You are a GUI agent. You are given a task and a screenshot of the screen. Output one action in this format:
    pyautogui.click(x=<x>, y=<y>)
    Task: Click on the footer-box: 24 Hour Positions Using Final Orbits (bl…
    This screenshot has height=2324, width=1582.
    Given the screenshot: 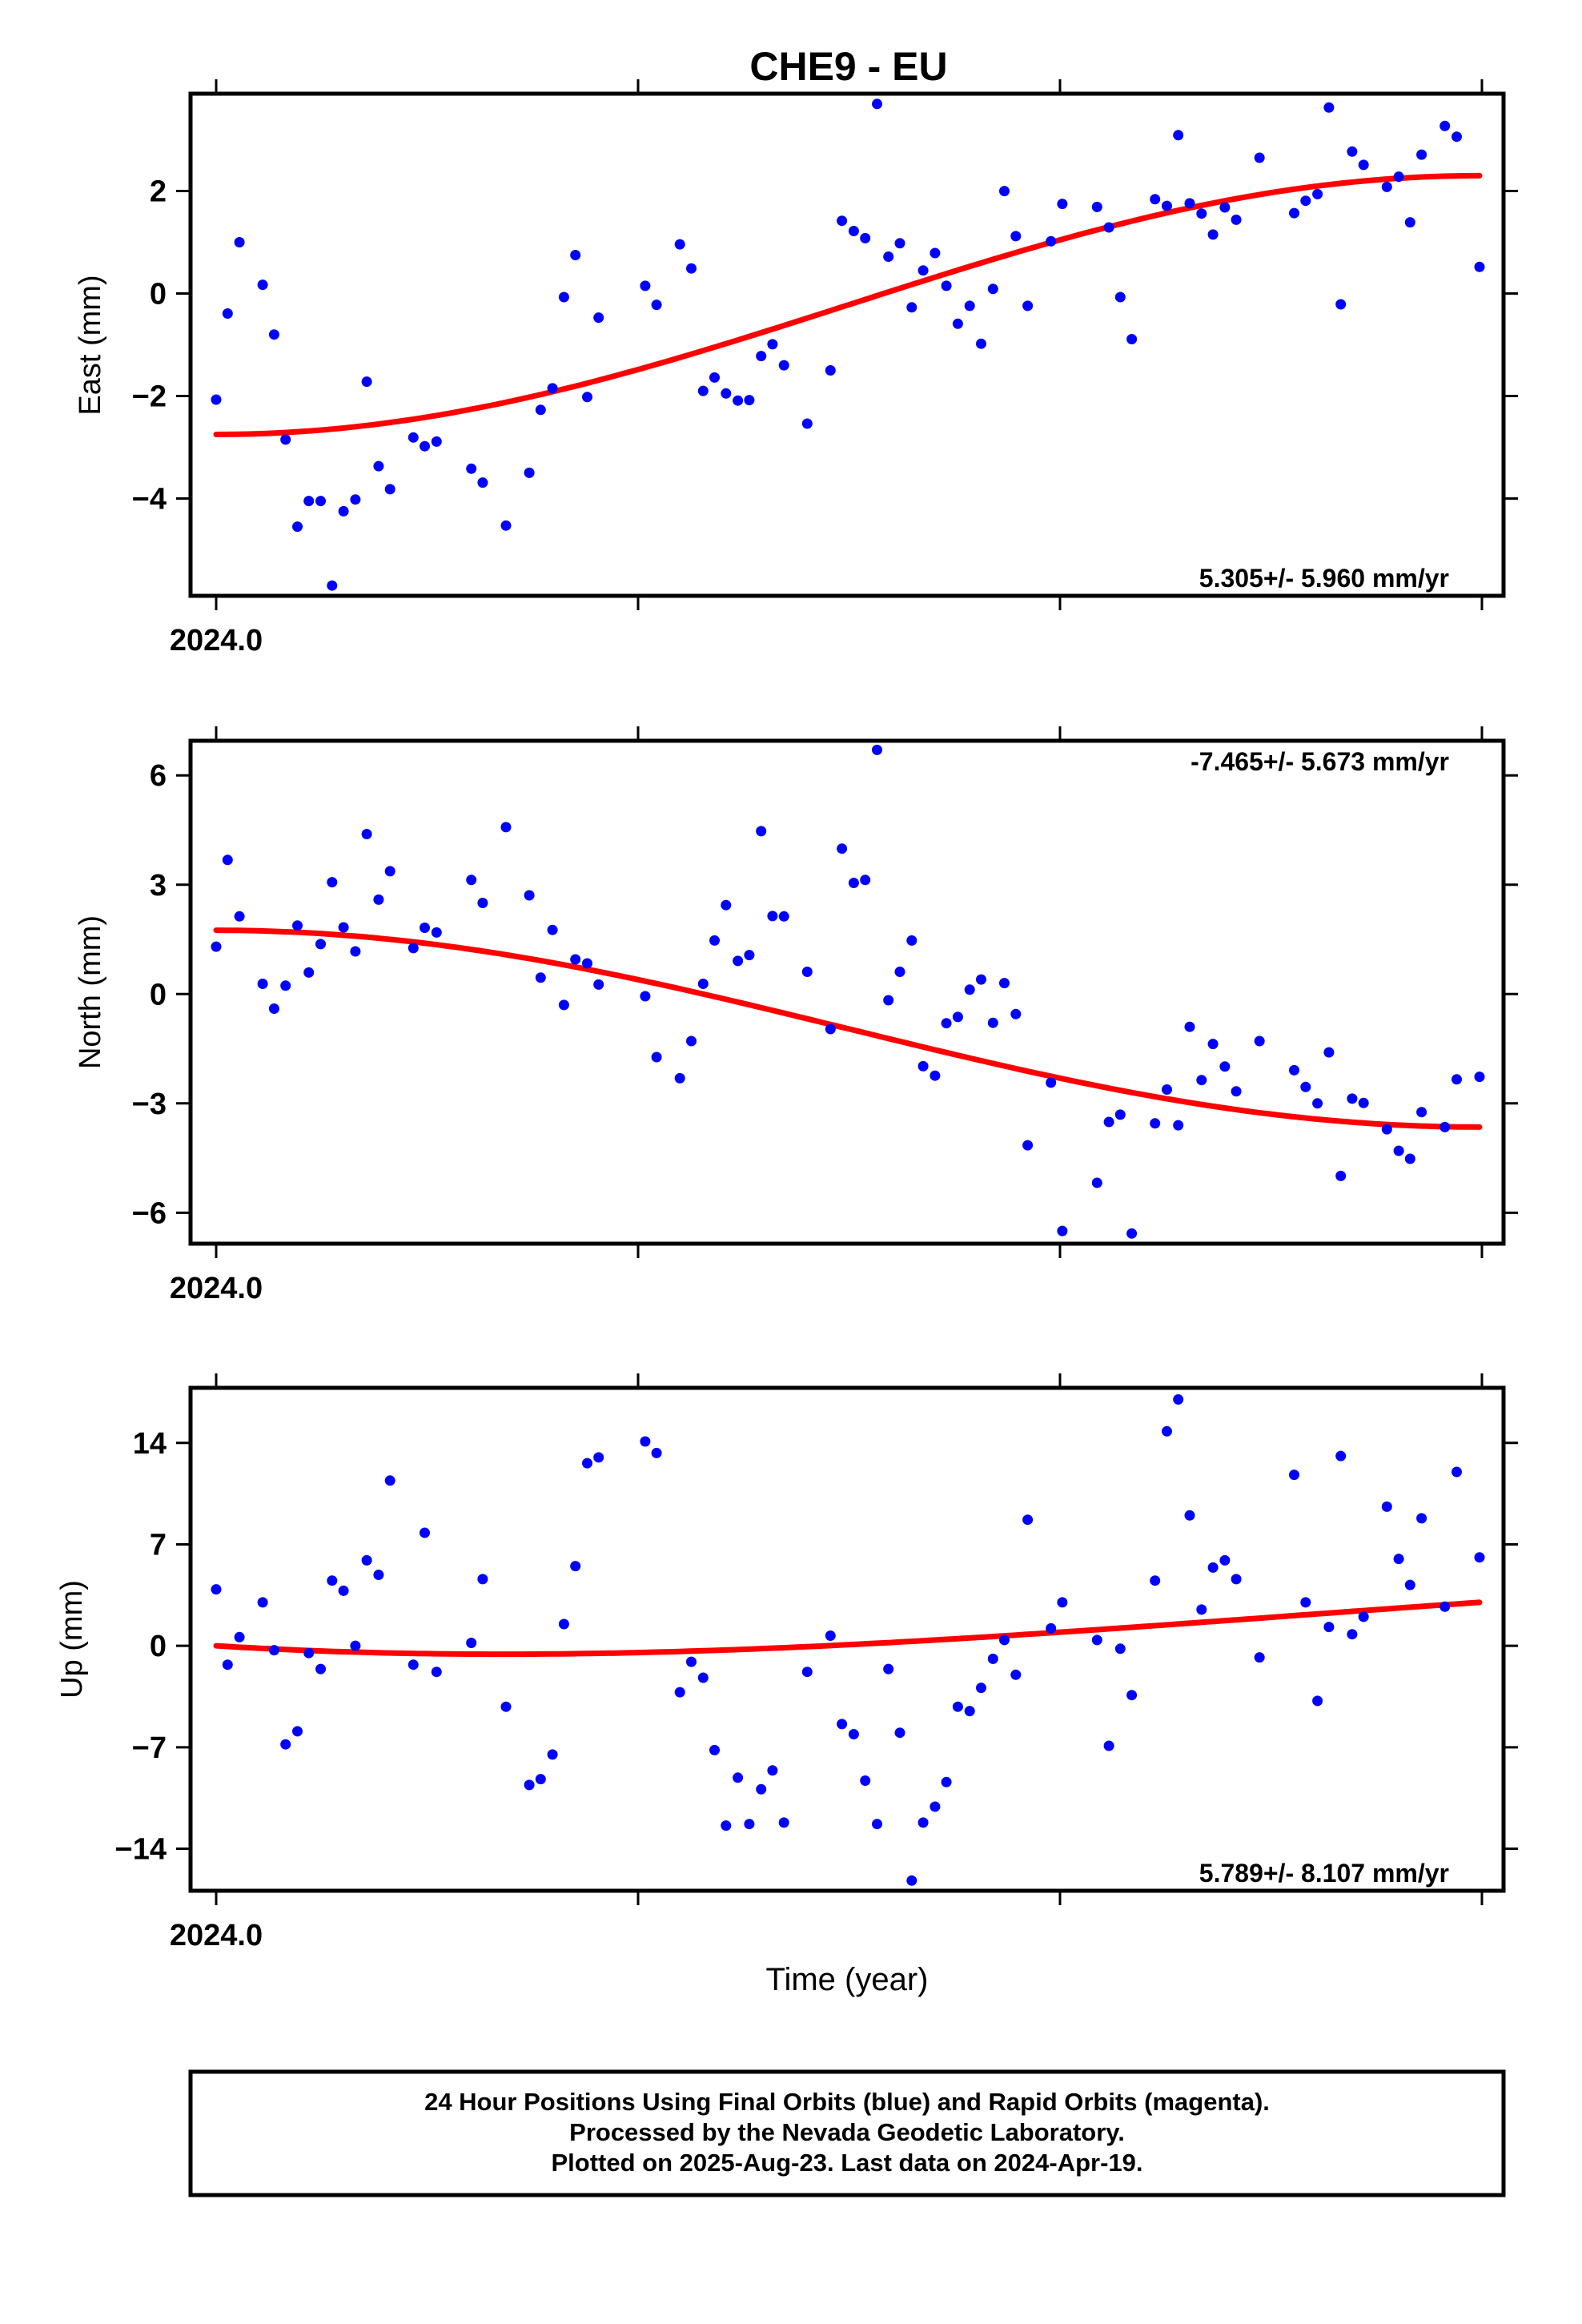 What is the action you would take?
    pyautogui.click(x=847, y=2133)
    